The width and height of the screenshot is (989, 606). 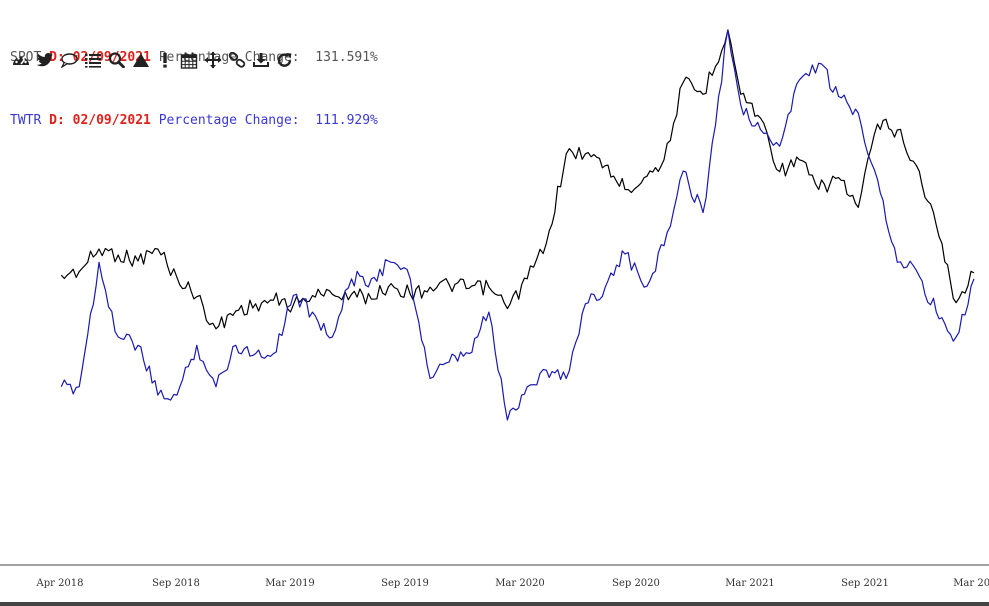 What do you see at coordinates (93, 60) in the screenshot?
I see `list-icon` at bounding box center [93, 60].